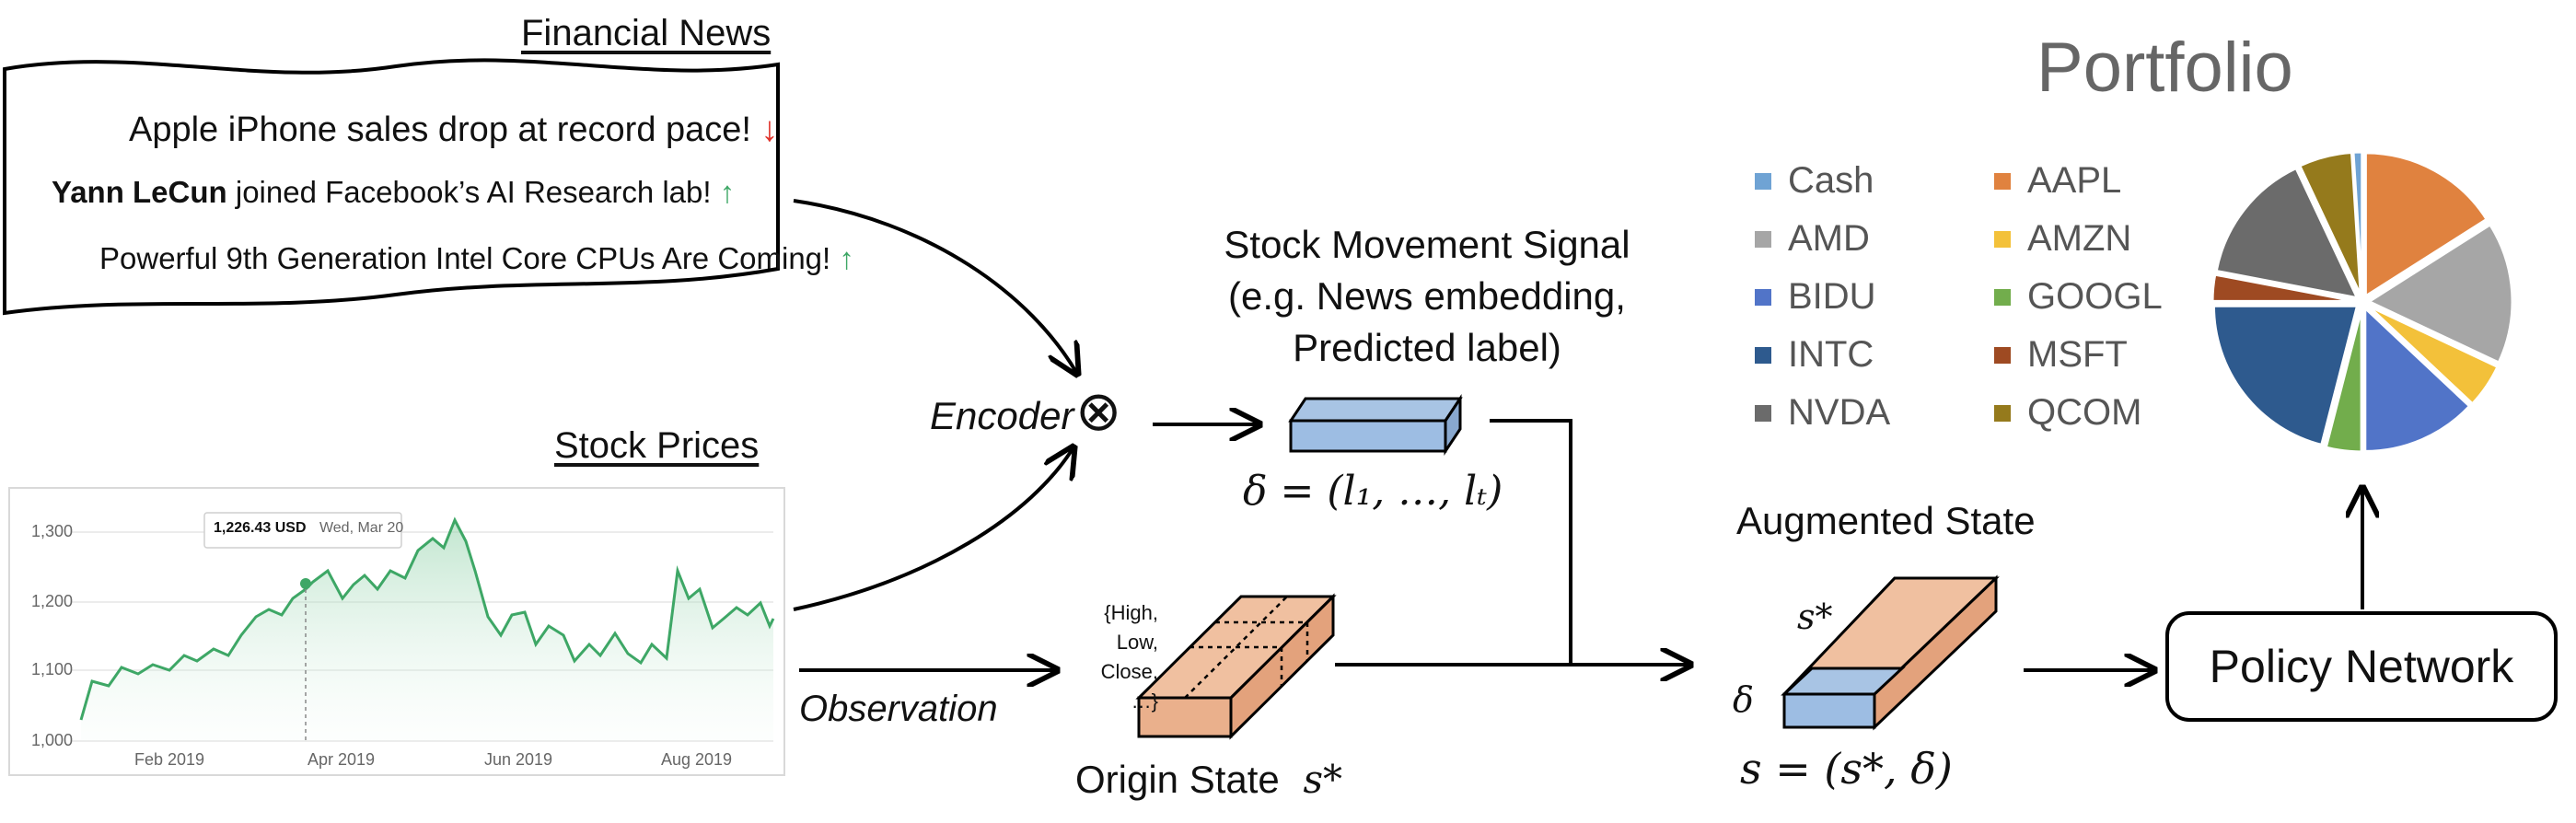 The width and height of the screenshot is (2576, 823). Describe the element at coordinates (2426, 225) in the screenshot. I see `pie-slice-aapl` at that location.